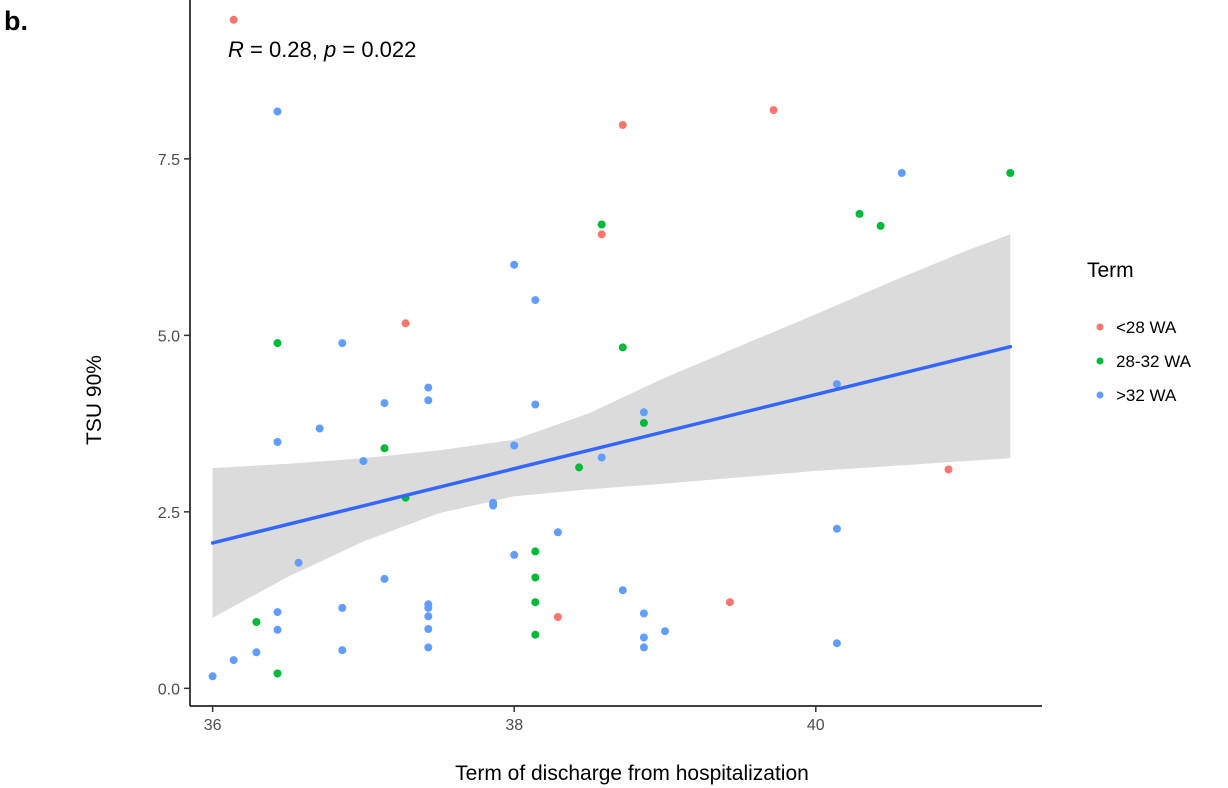  I want to click on legend: Term <28 WA 28-32 WA >32 WA, so click(1139, 332).